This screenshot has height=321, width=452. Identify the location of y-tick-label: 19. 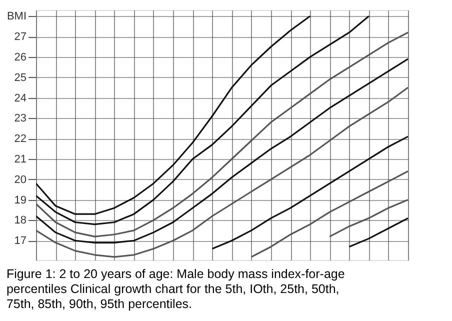
(20, 200).